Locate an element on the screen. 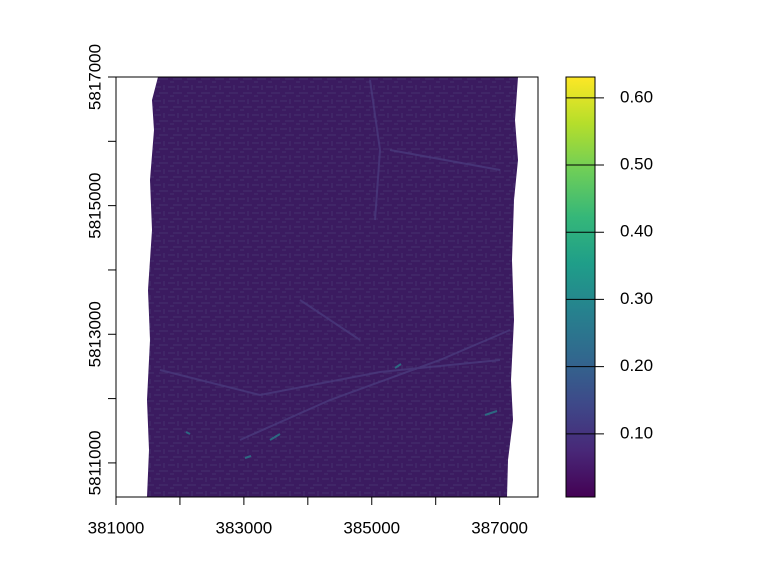 The width and height of the screenshot is (768, 581). colorbar-tick-label: 0.40 is located at coordinates (636, 231).